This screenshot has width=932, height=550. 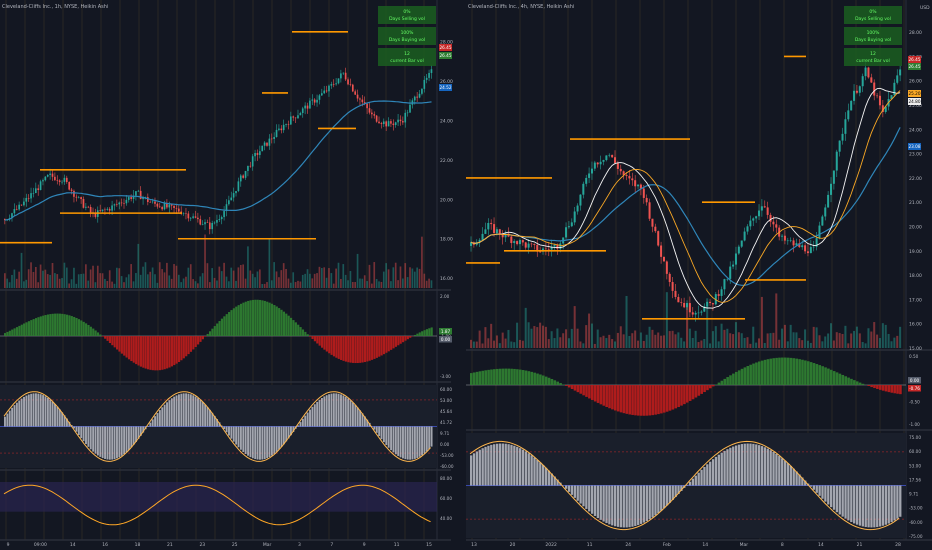 What do you see at coordinates (446, 87) in the screenshot?
I see `left-price-badge-text: 24.52` at bounding box center [446, 87].